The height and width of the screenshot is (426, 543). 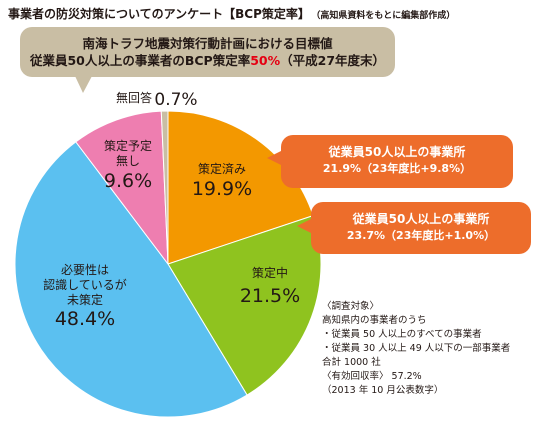 What do you see at coordinates (207, 43) in the screenshot?
I see `target-callout-line1: 南海トラフ地震対策行動計画における目標値` at bounding box center [207, 43].